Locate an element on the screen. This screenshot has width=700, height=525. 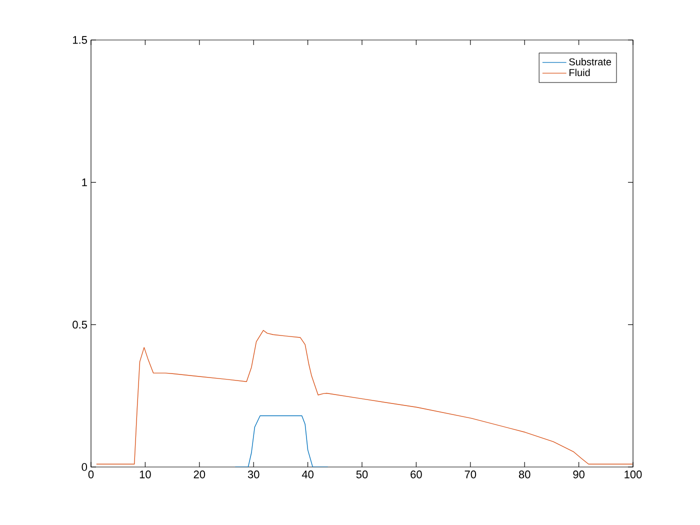
x-tick-label: 90 is located at coordinates (578, 474).